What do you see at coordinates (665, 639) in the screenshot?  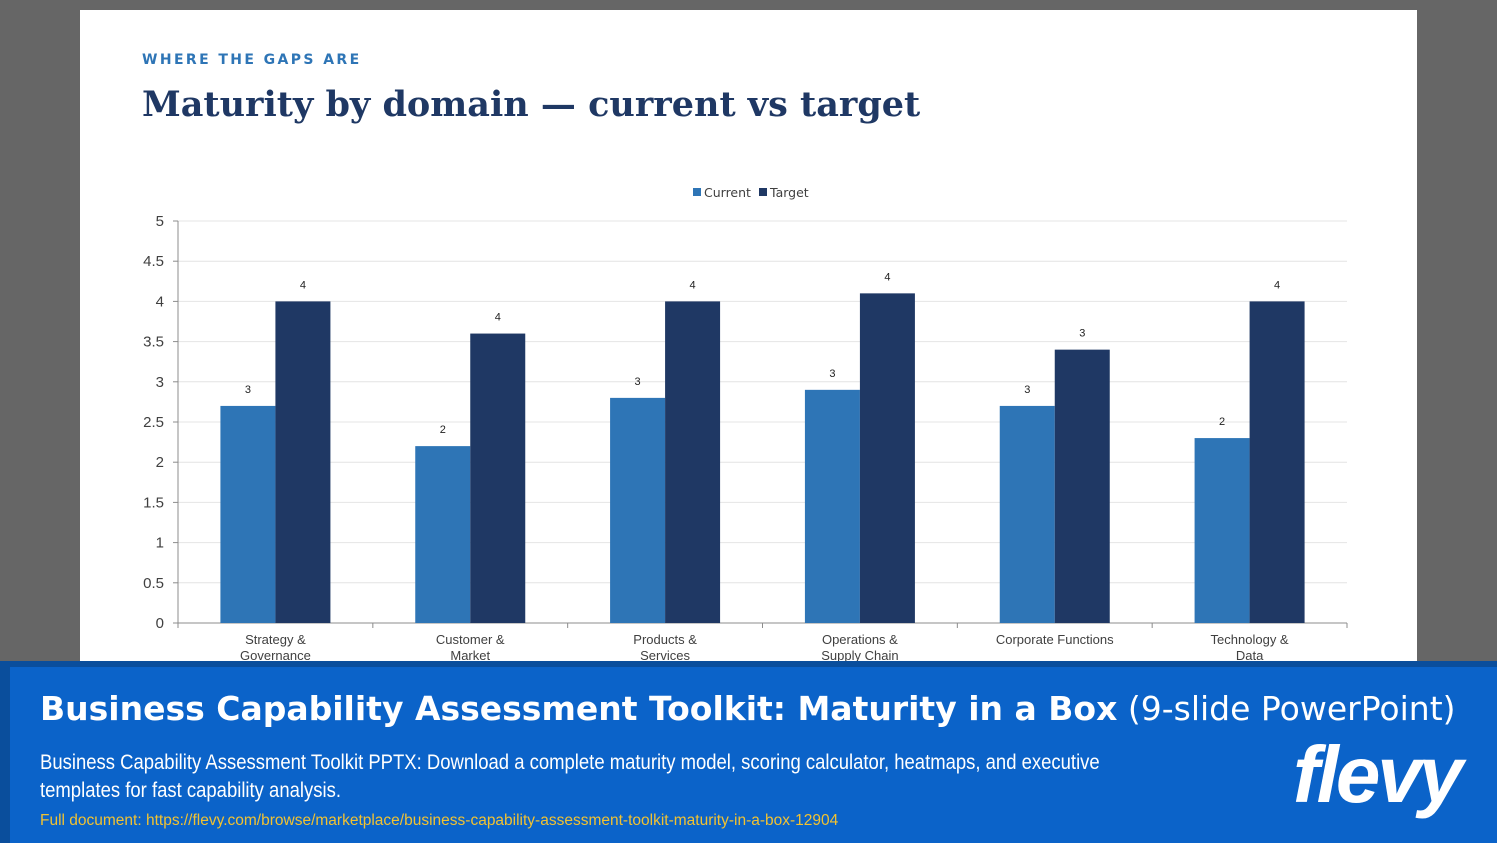 I see `x-category-label: Products &` at bounding box center [665, 639].